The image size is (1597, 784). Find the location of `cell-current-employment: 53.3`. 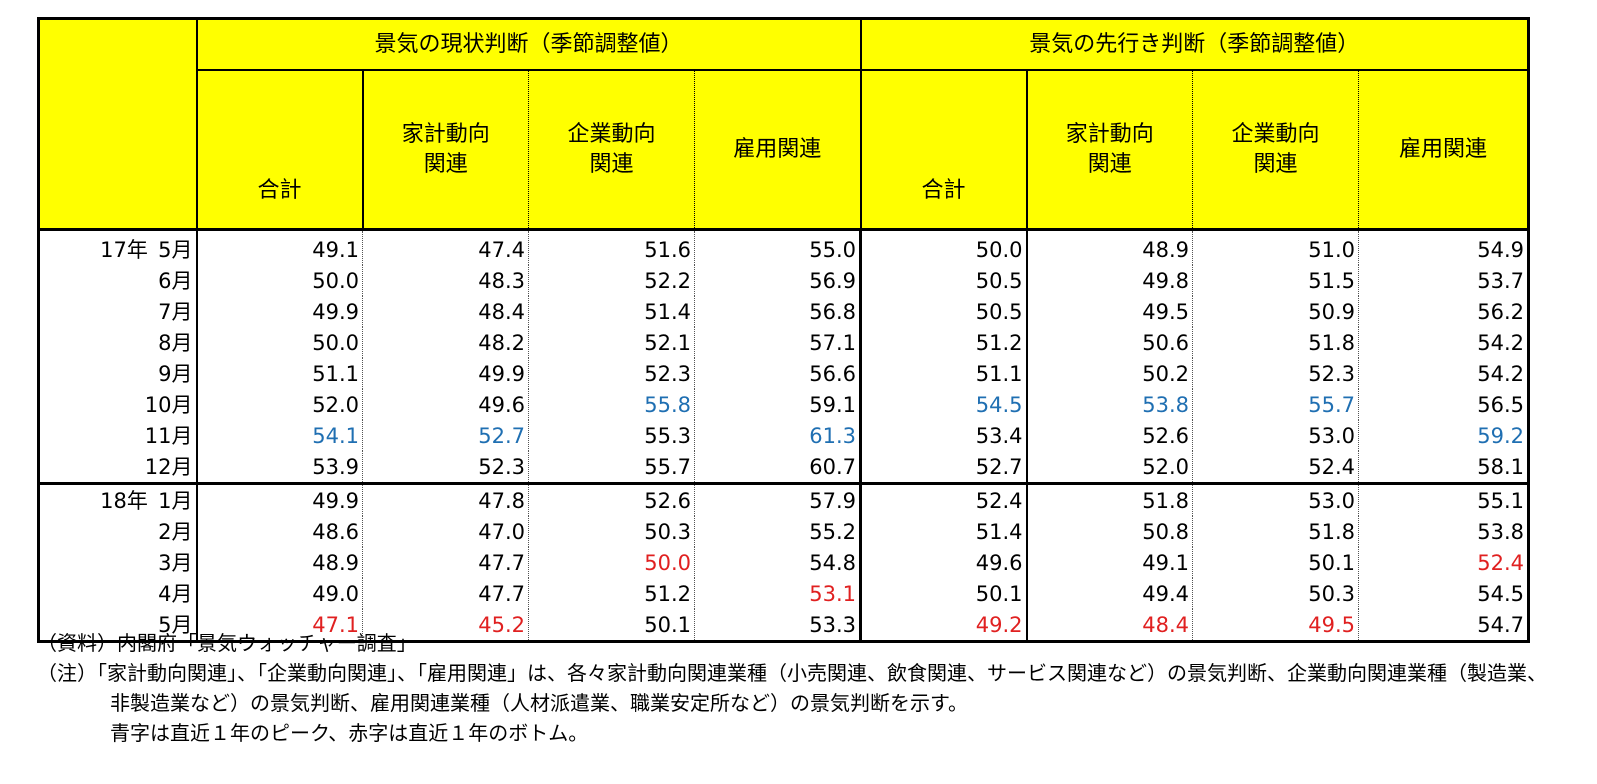

cell-current-employment: 53.3 is located at coordinates (777, 625).